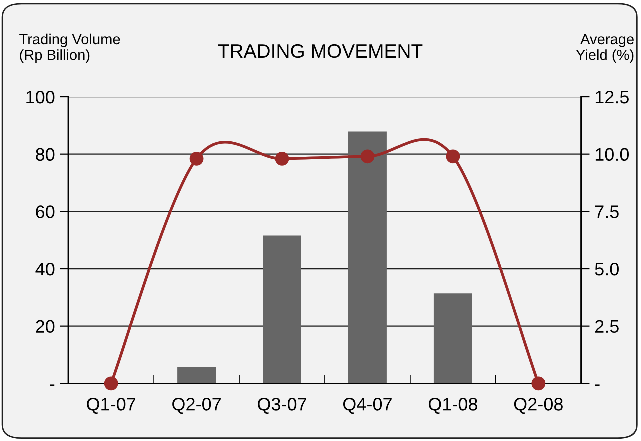 The height and width of the screenshot is (441, 641). I want to click on y-tick-label: 100, so click(40, 97).